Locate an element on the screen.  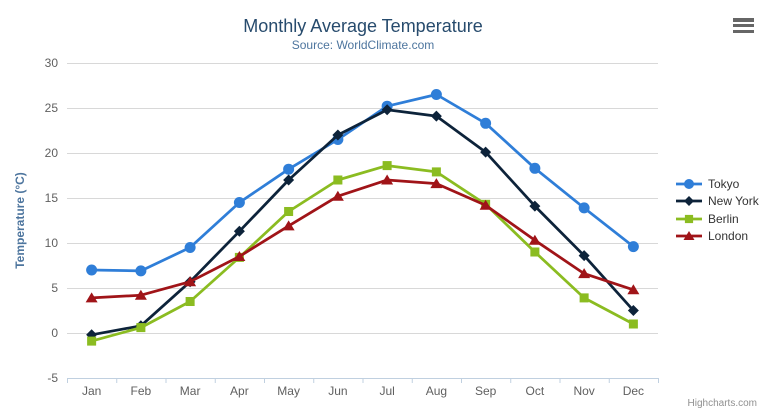
legend-marker-square-icon is located at coordinates (689, 218).